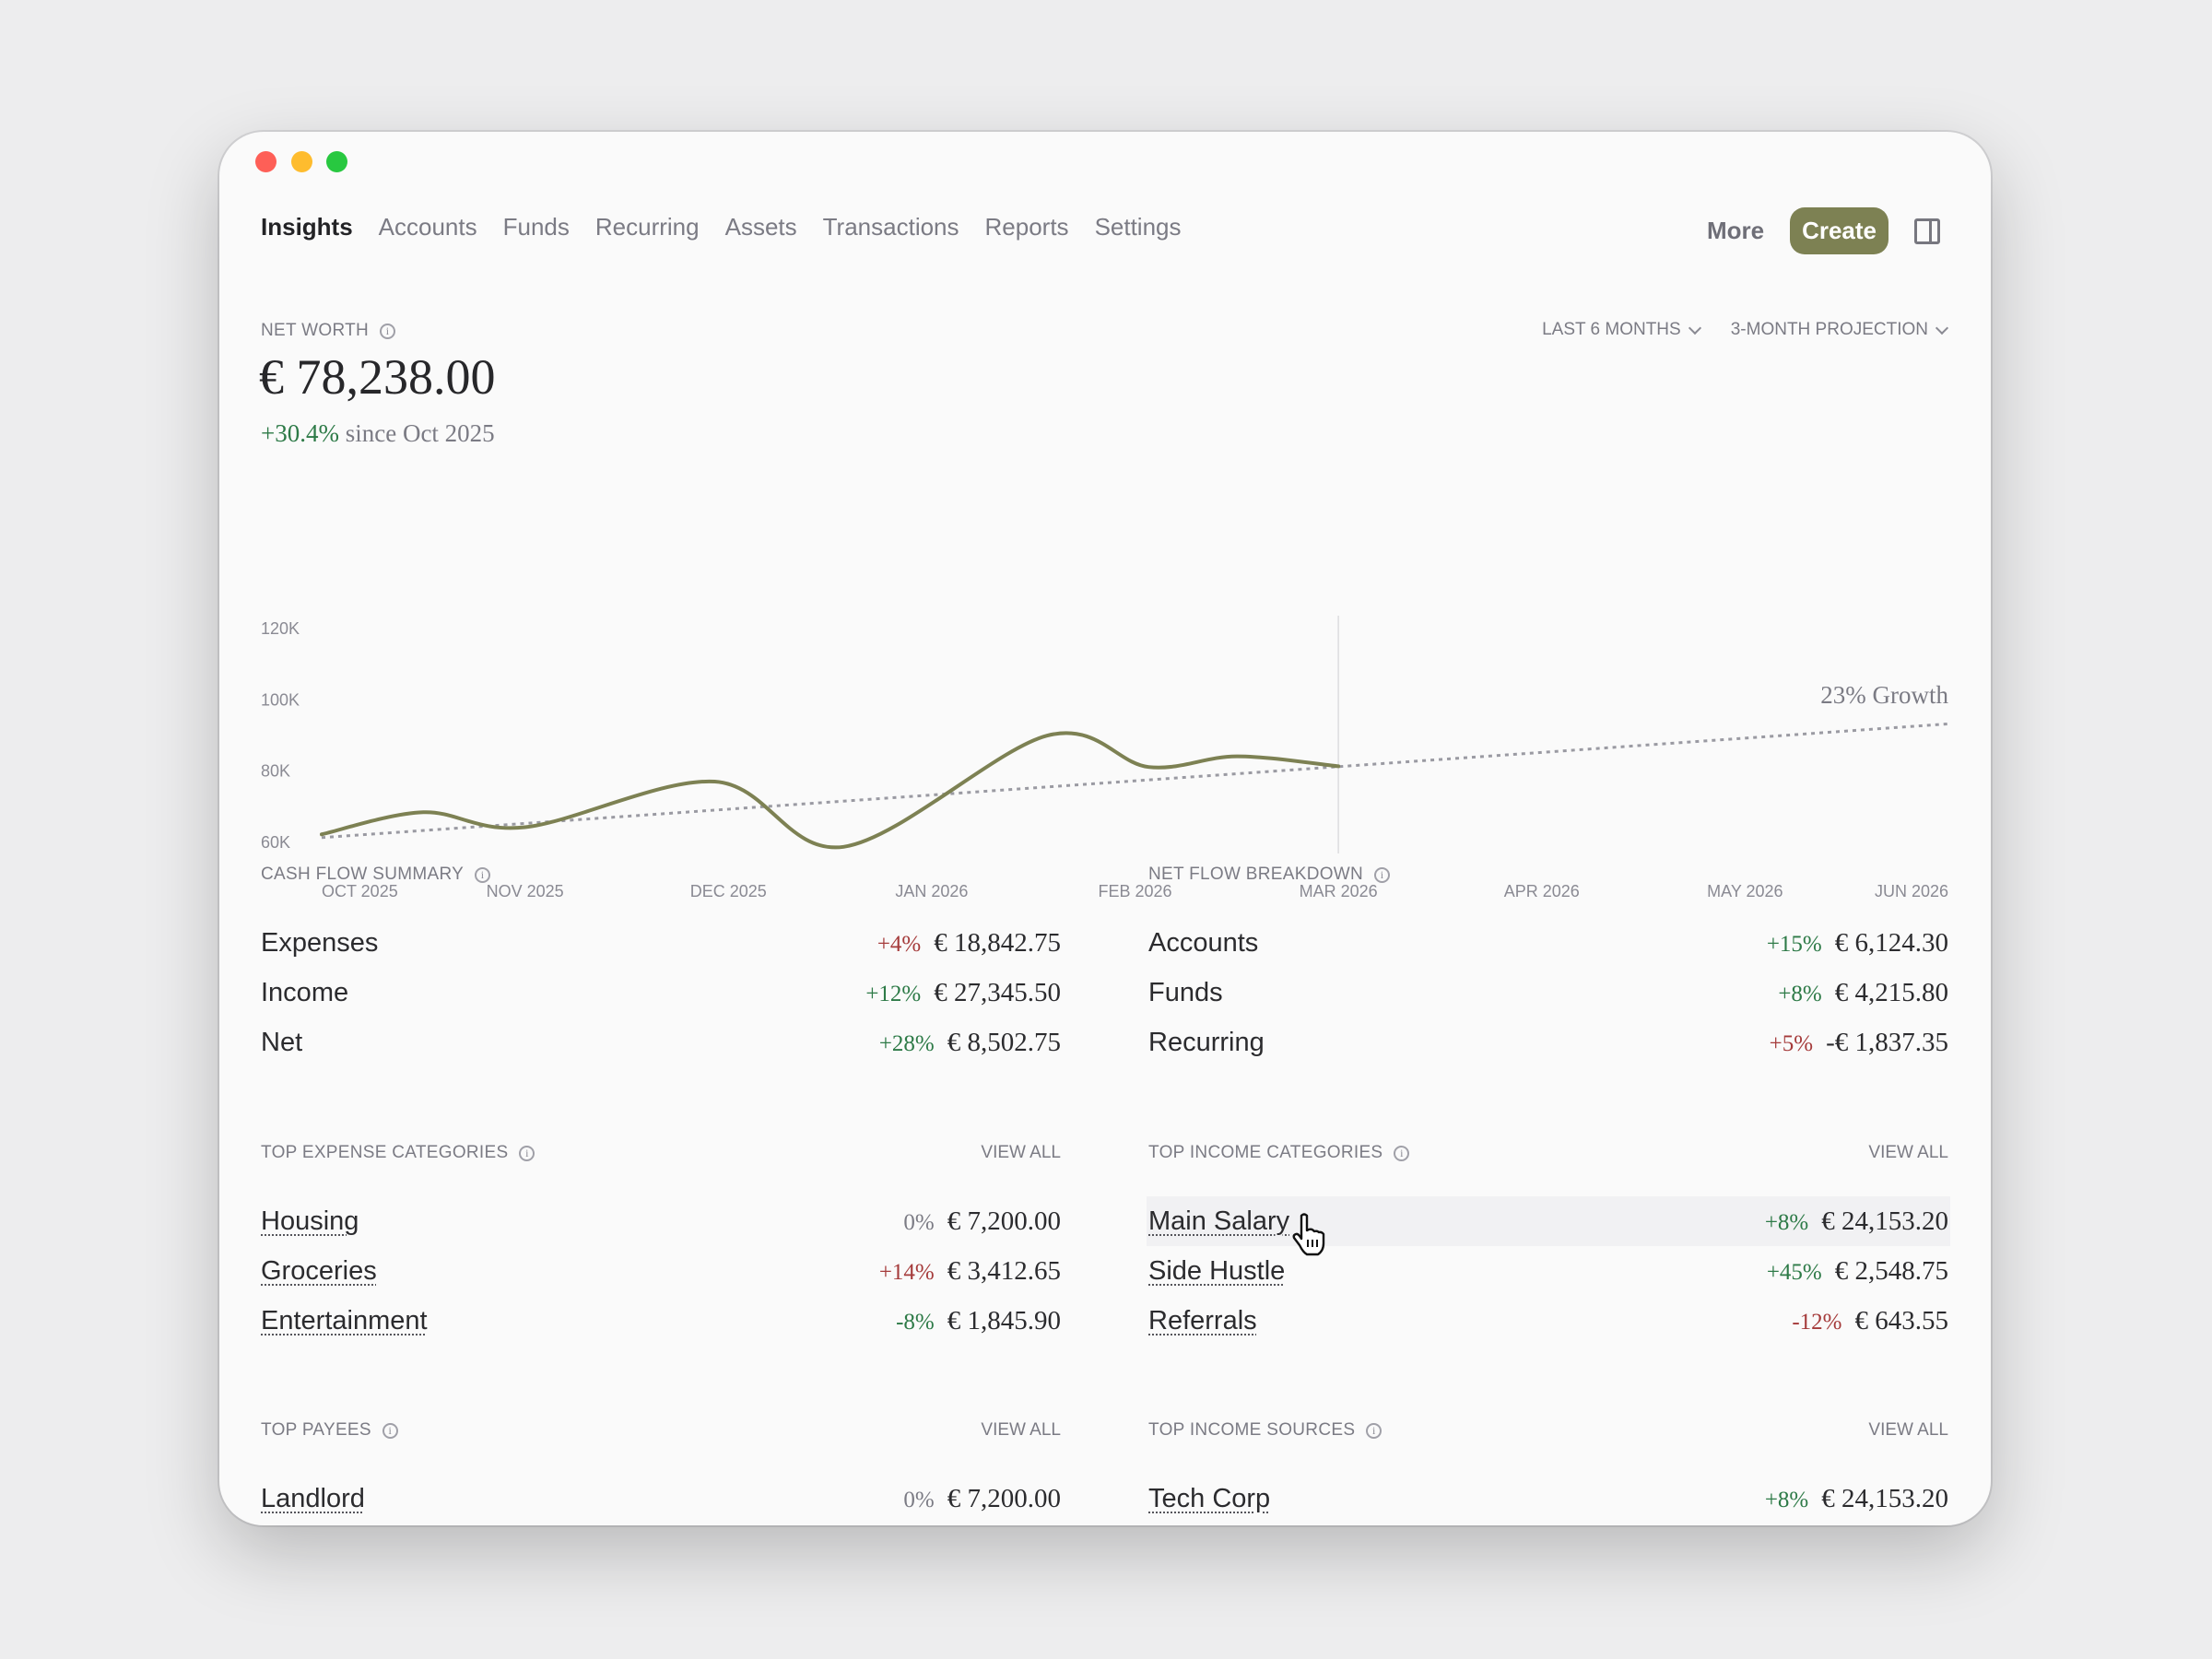 This screenshot has width=2212, height=1659. I want to click on list-item: Groceries +14% € 3,412.65, so click(661, 1271).